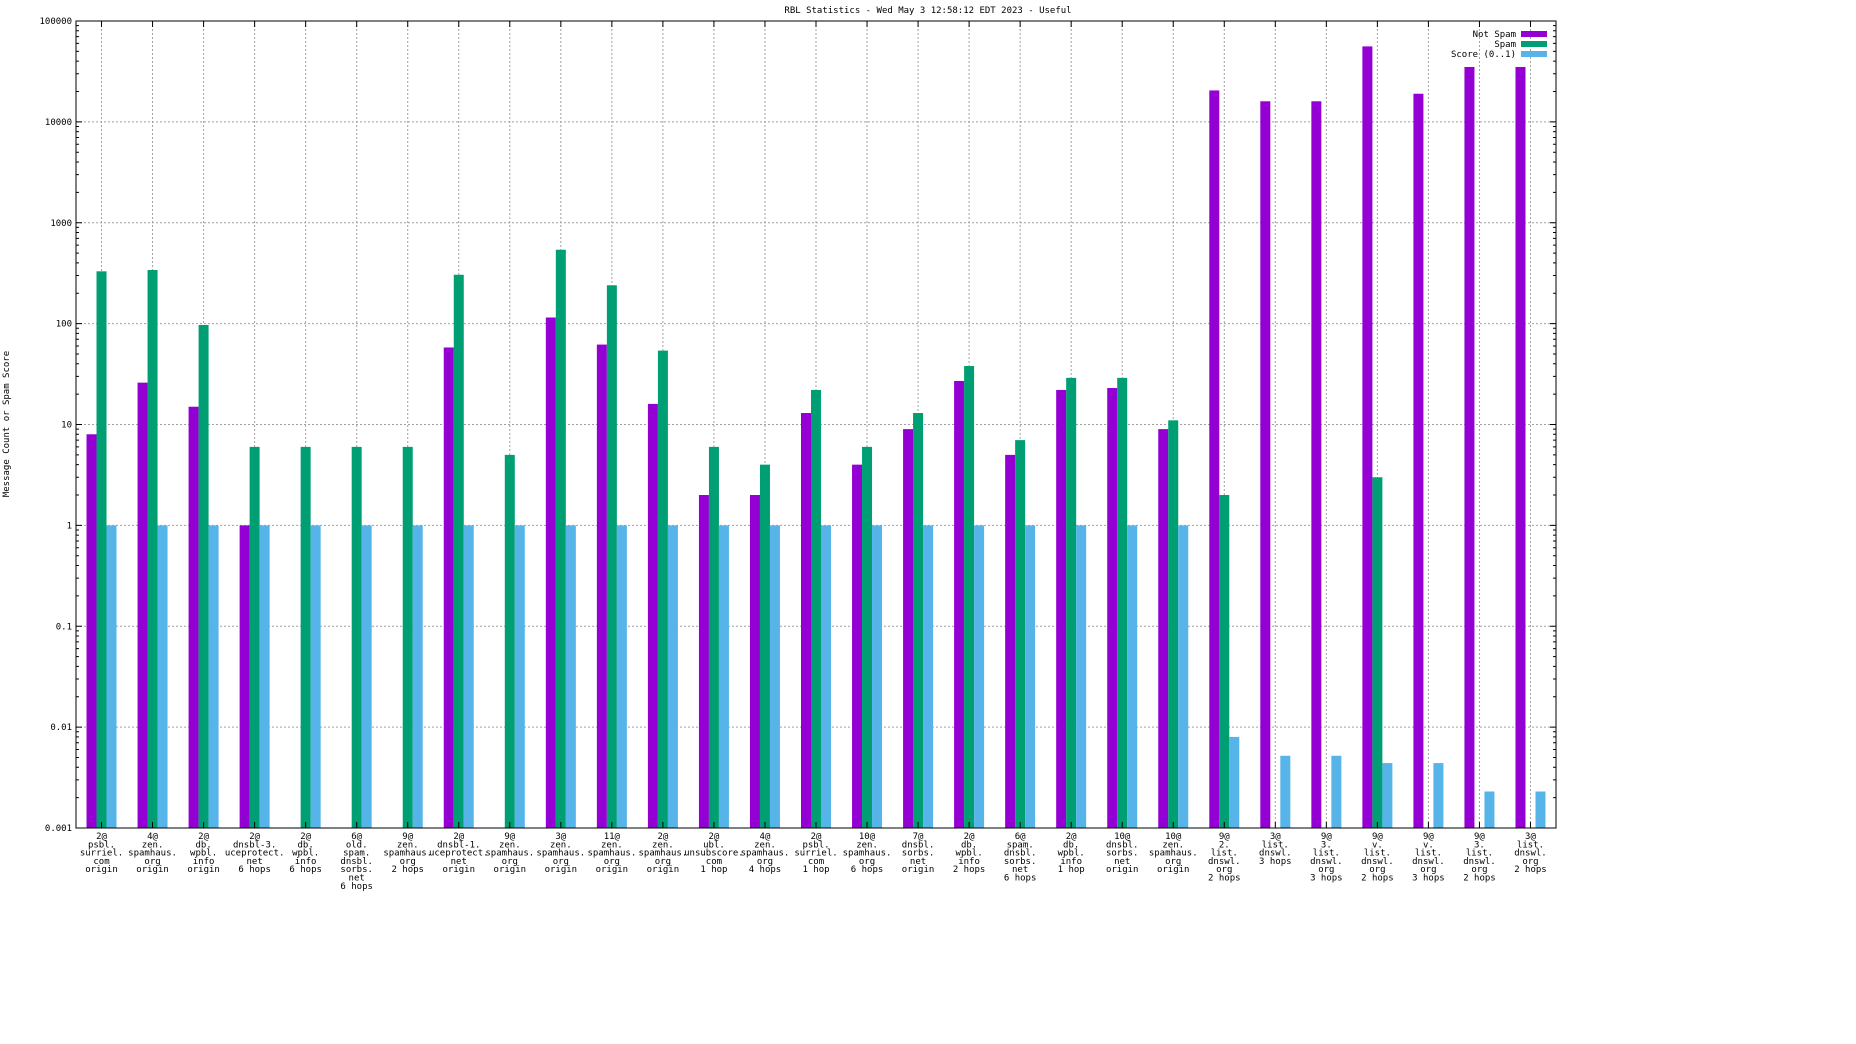 The image size is (1856, 1044). I want to click on y-tick-label: 10000, so click(58, 123).